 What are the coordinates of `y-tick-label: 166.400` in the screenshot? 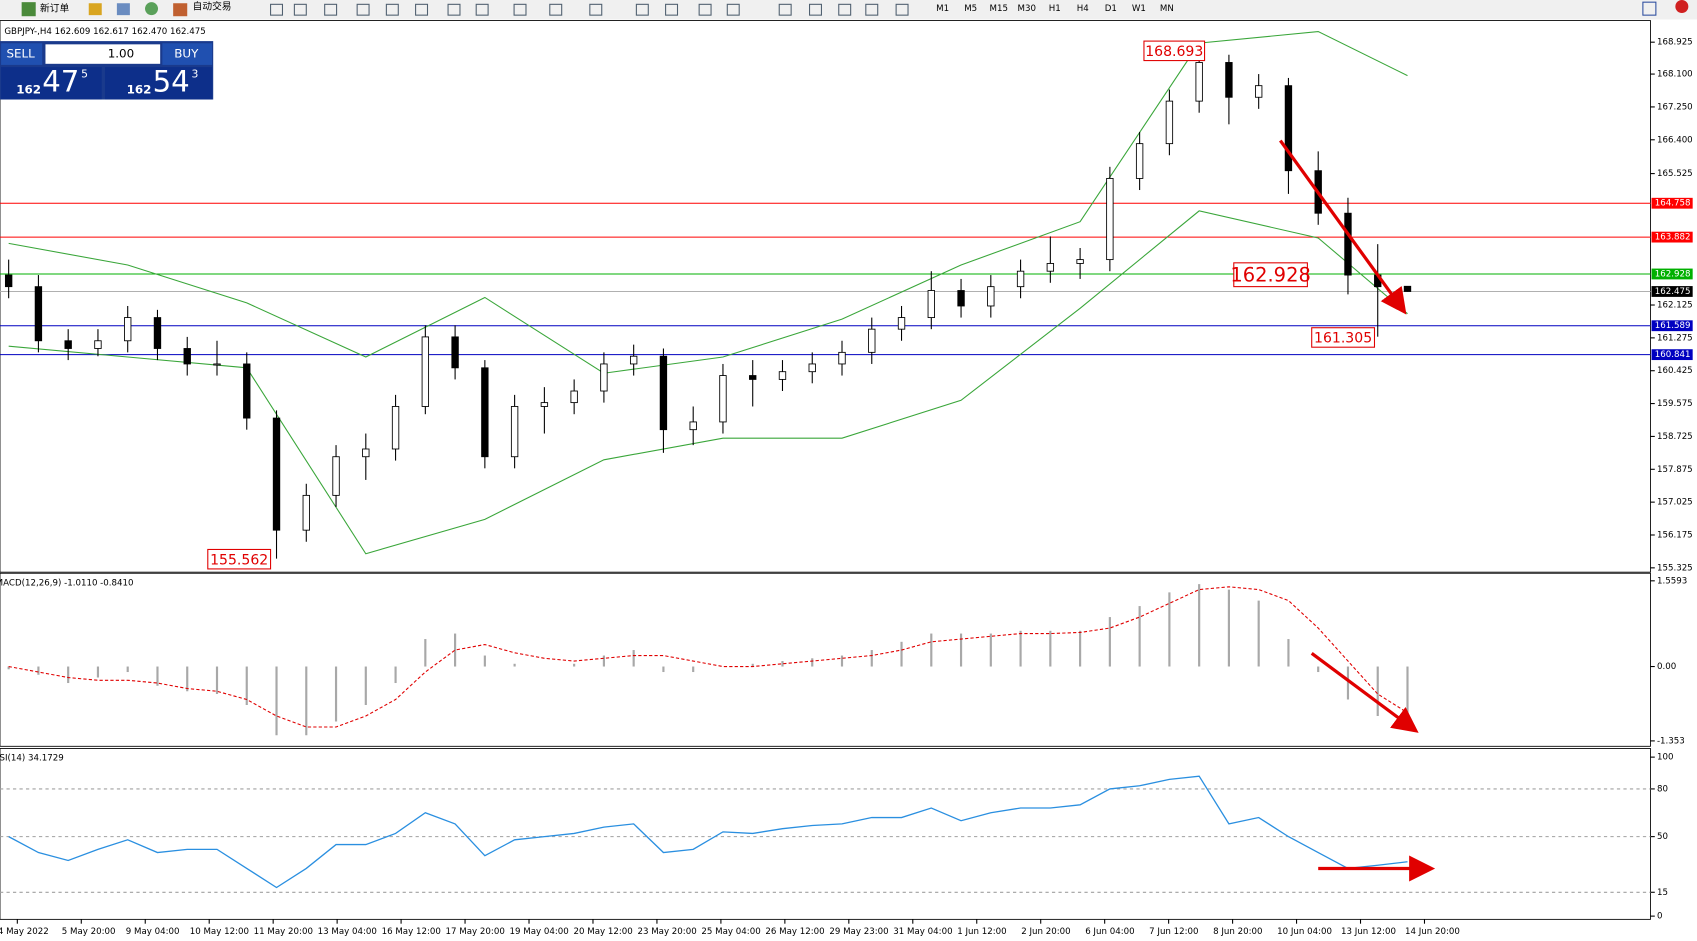 It's located at (1675, 140).